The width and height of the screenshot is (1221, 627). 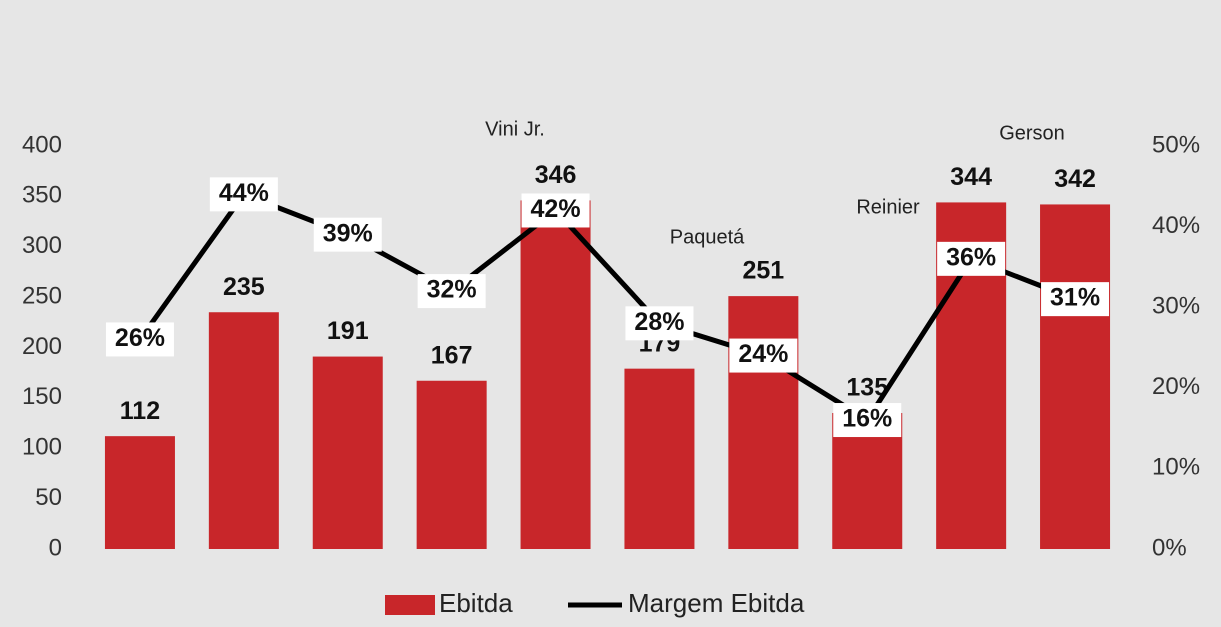 What do you see at coordinates (1176, 144) in the screenshot?
I see `y2-tick-label: 50%` at bounding box center [1176, 144].